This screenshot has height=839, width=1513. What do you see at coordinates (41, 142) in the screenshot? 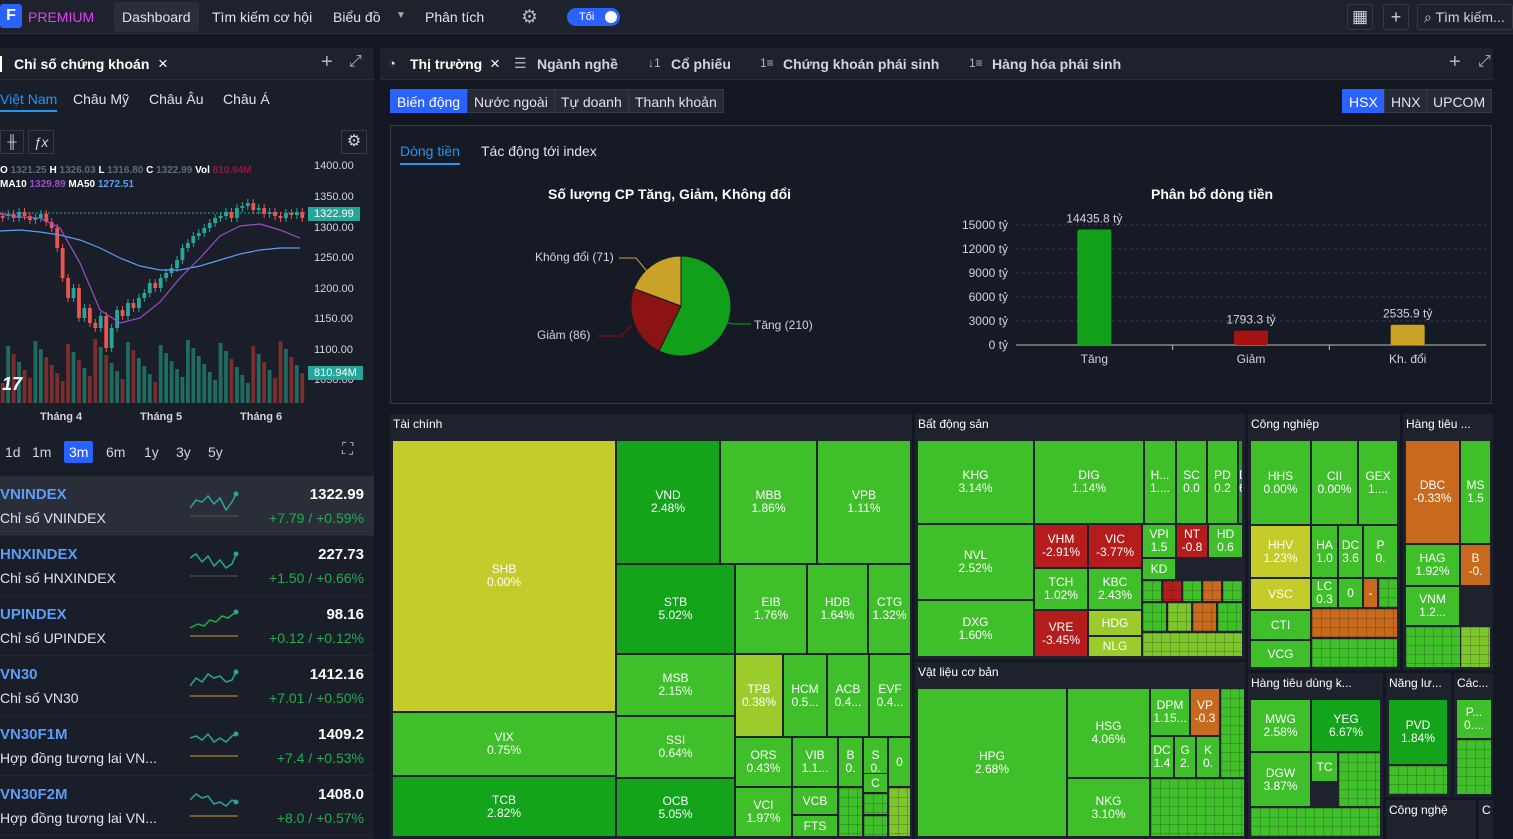
I see `indicator-icon: ƒx` at bounding box center [41, 142].